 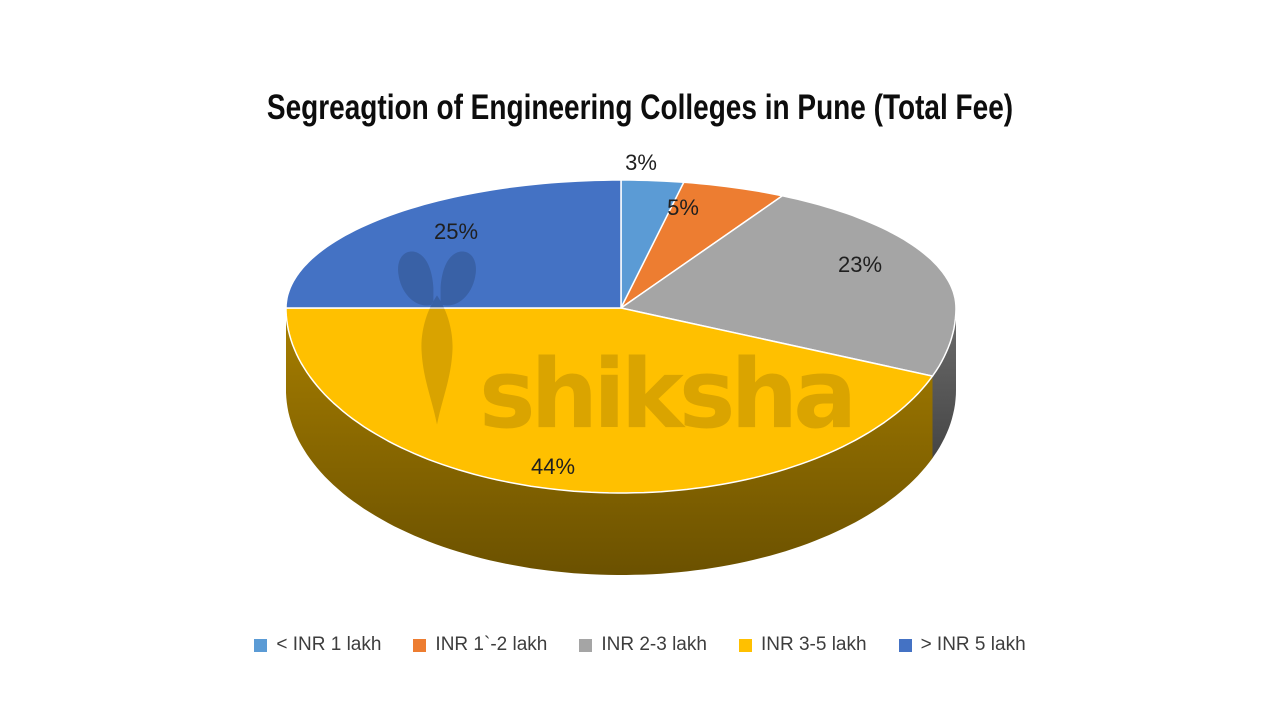 I want to click on shiksha-watermark-text: shiksha, so click(x=665, y=395).